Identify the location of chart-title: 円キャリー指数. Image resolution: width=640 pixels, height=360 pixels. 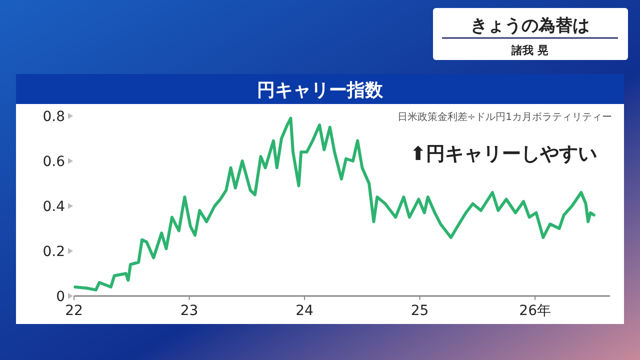
(320, 90).